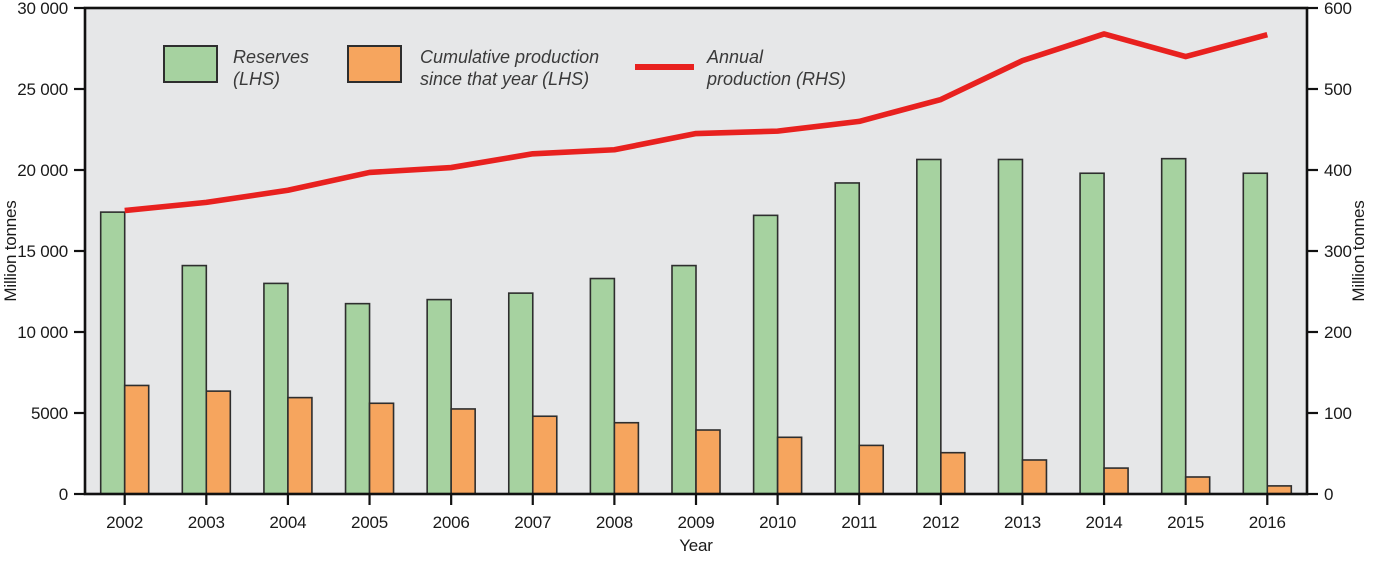  I want to click on y-left-tick-label: 20 000, so click(42, 170).